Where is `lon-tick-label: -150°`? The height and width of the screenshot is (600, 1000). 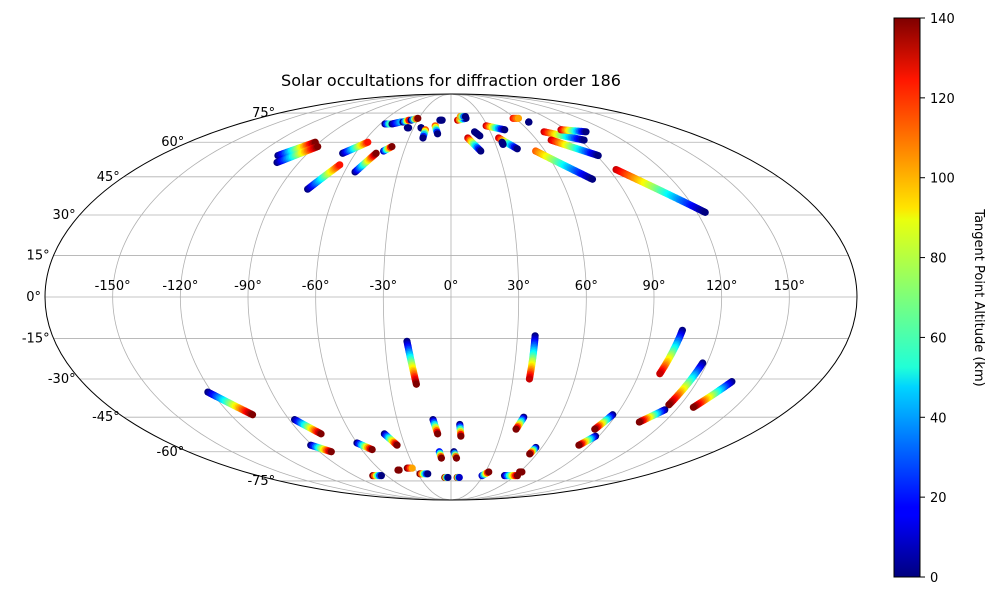 lon-tick-label: -150° is located at coordinates (113, 286).